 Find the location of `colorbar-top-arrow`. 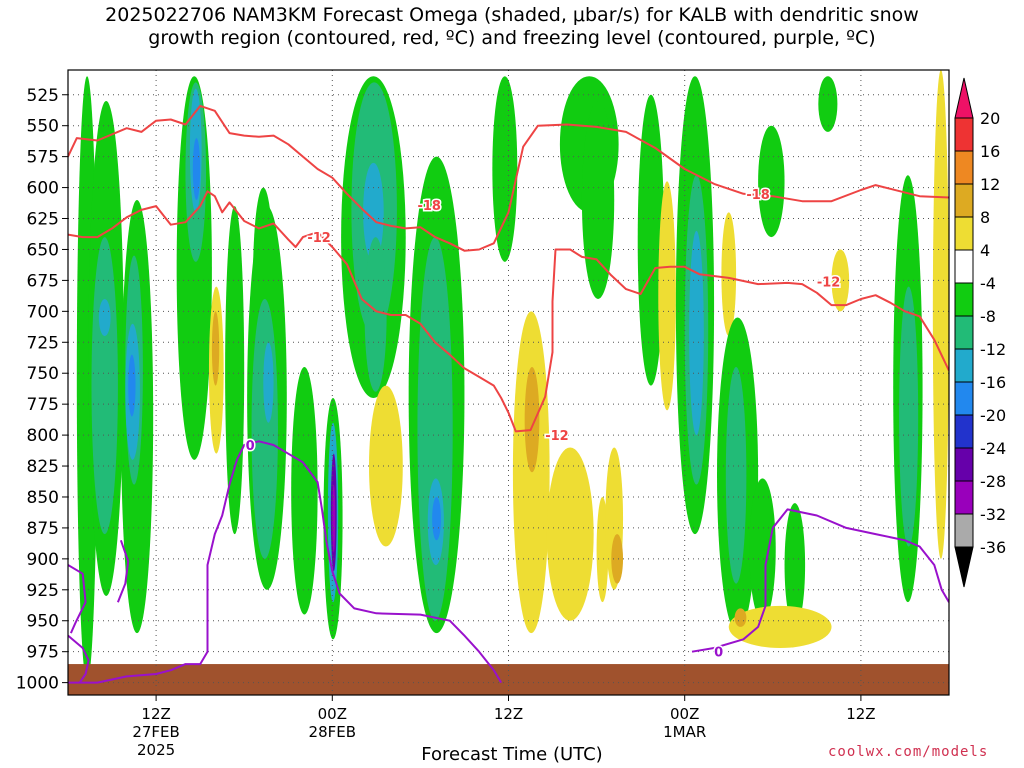

colorbar-top-arrow is located at coordinates (964, 98).